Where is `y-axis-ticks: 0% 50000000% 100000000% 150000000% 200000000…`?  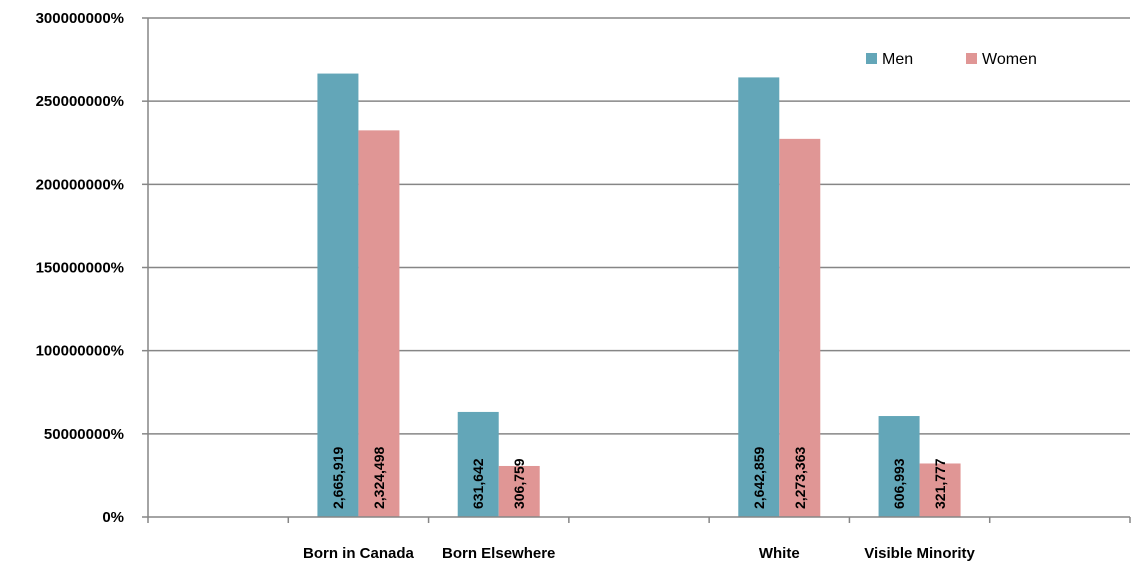 y-axis-ticks: 0% 50000000% 100000000% 150000000% 200000000… is located at coordinates (92, 268).